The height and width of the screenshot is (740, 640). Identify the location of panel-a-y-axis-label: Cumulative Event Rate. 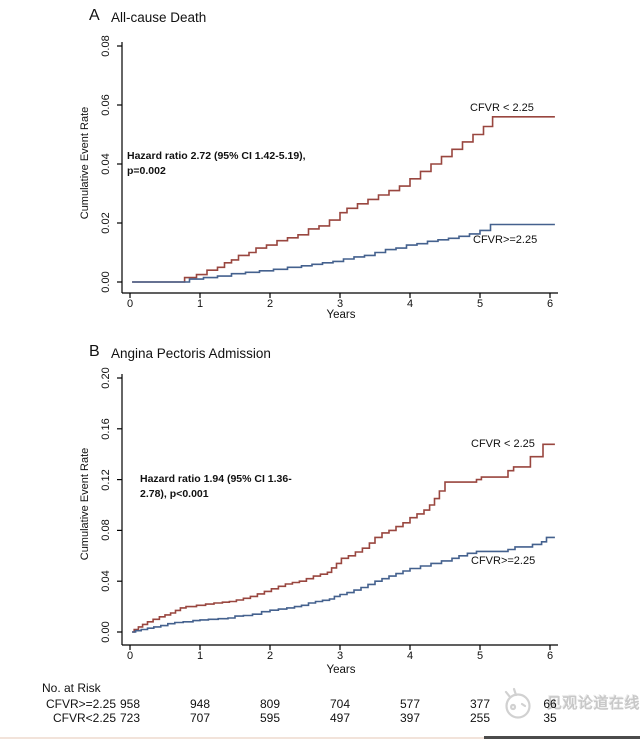
(85, 163).